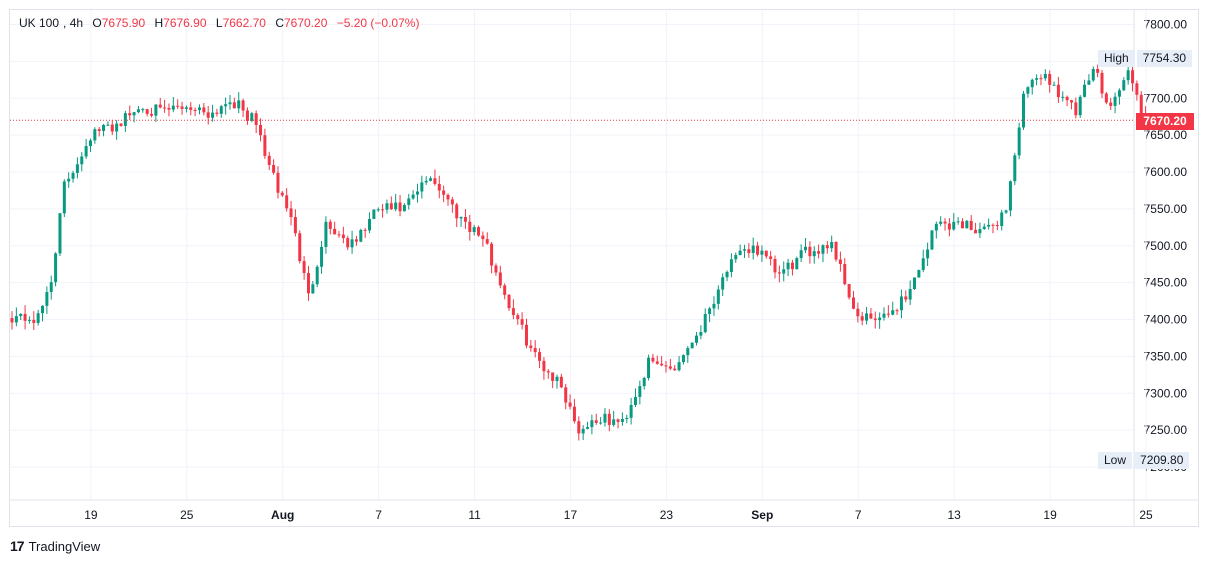 This screenshot has width=1209, height=564. Describe the element at coordinates (1166, 393) in the screenshot. I see `y-tick-label: 7300.00` at that location.